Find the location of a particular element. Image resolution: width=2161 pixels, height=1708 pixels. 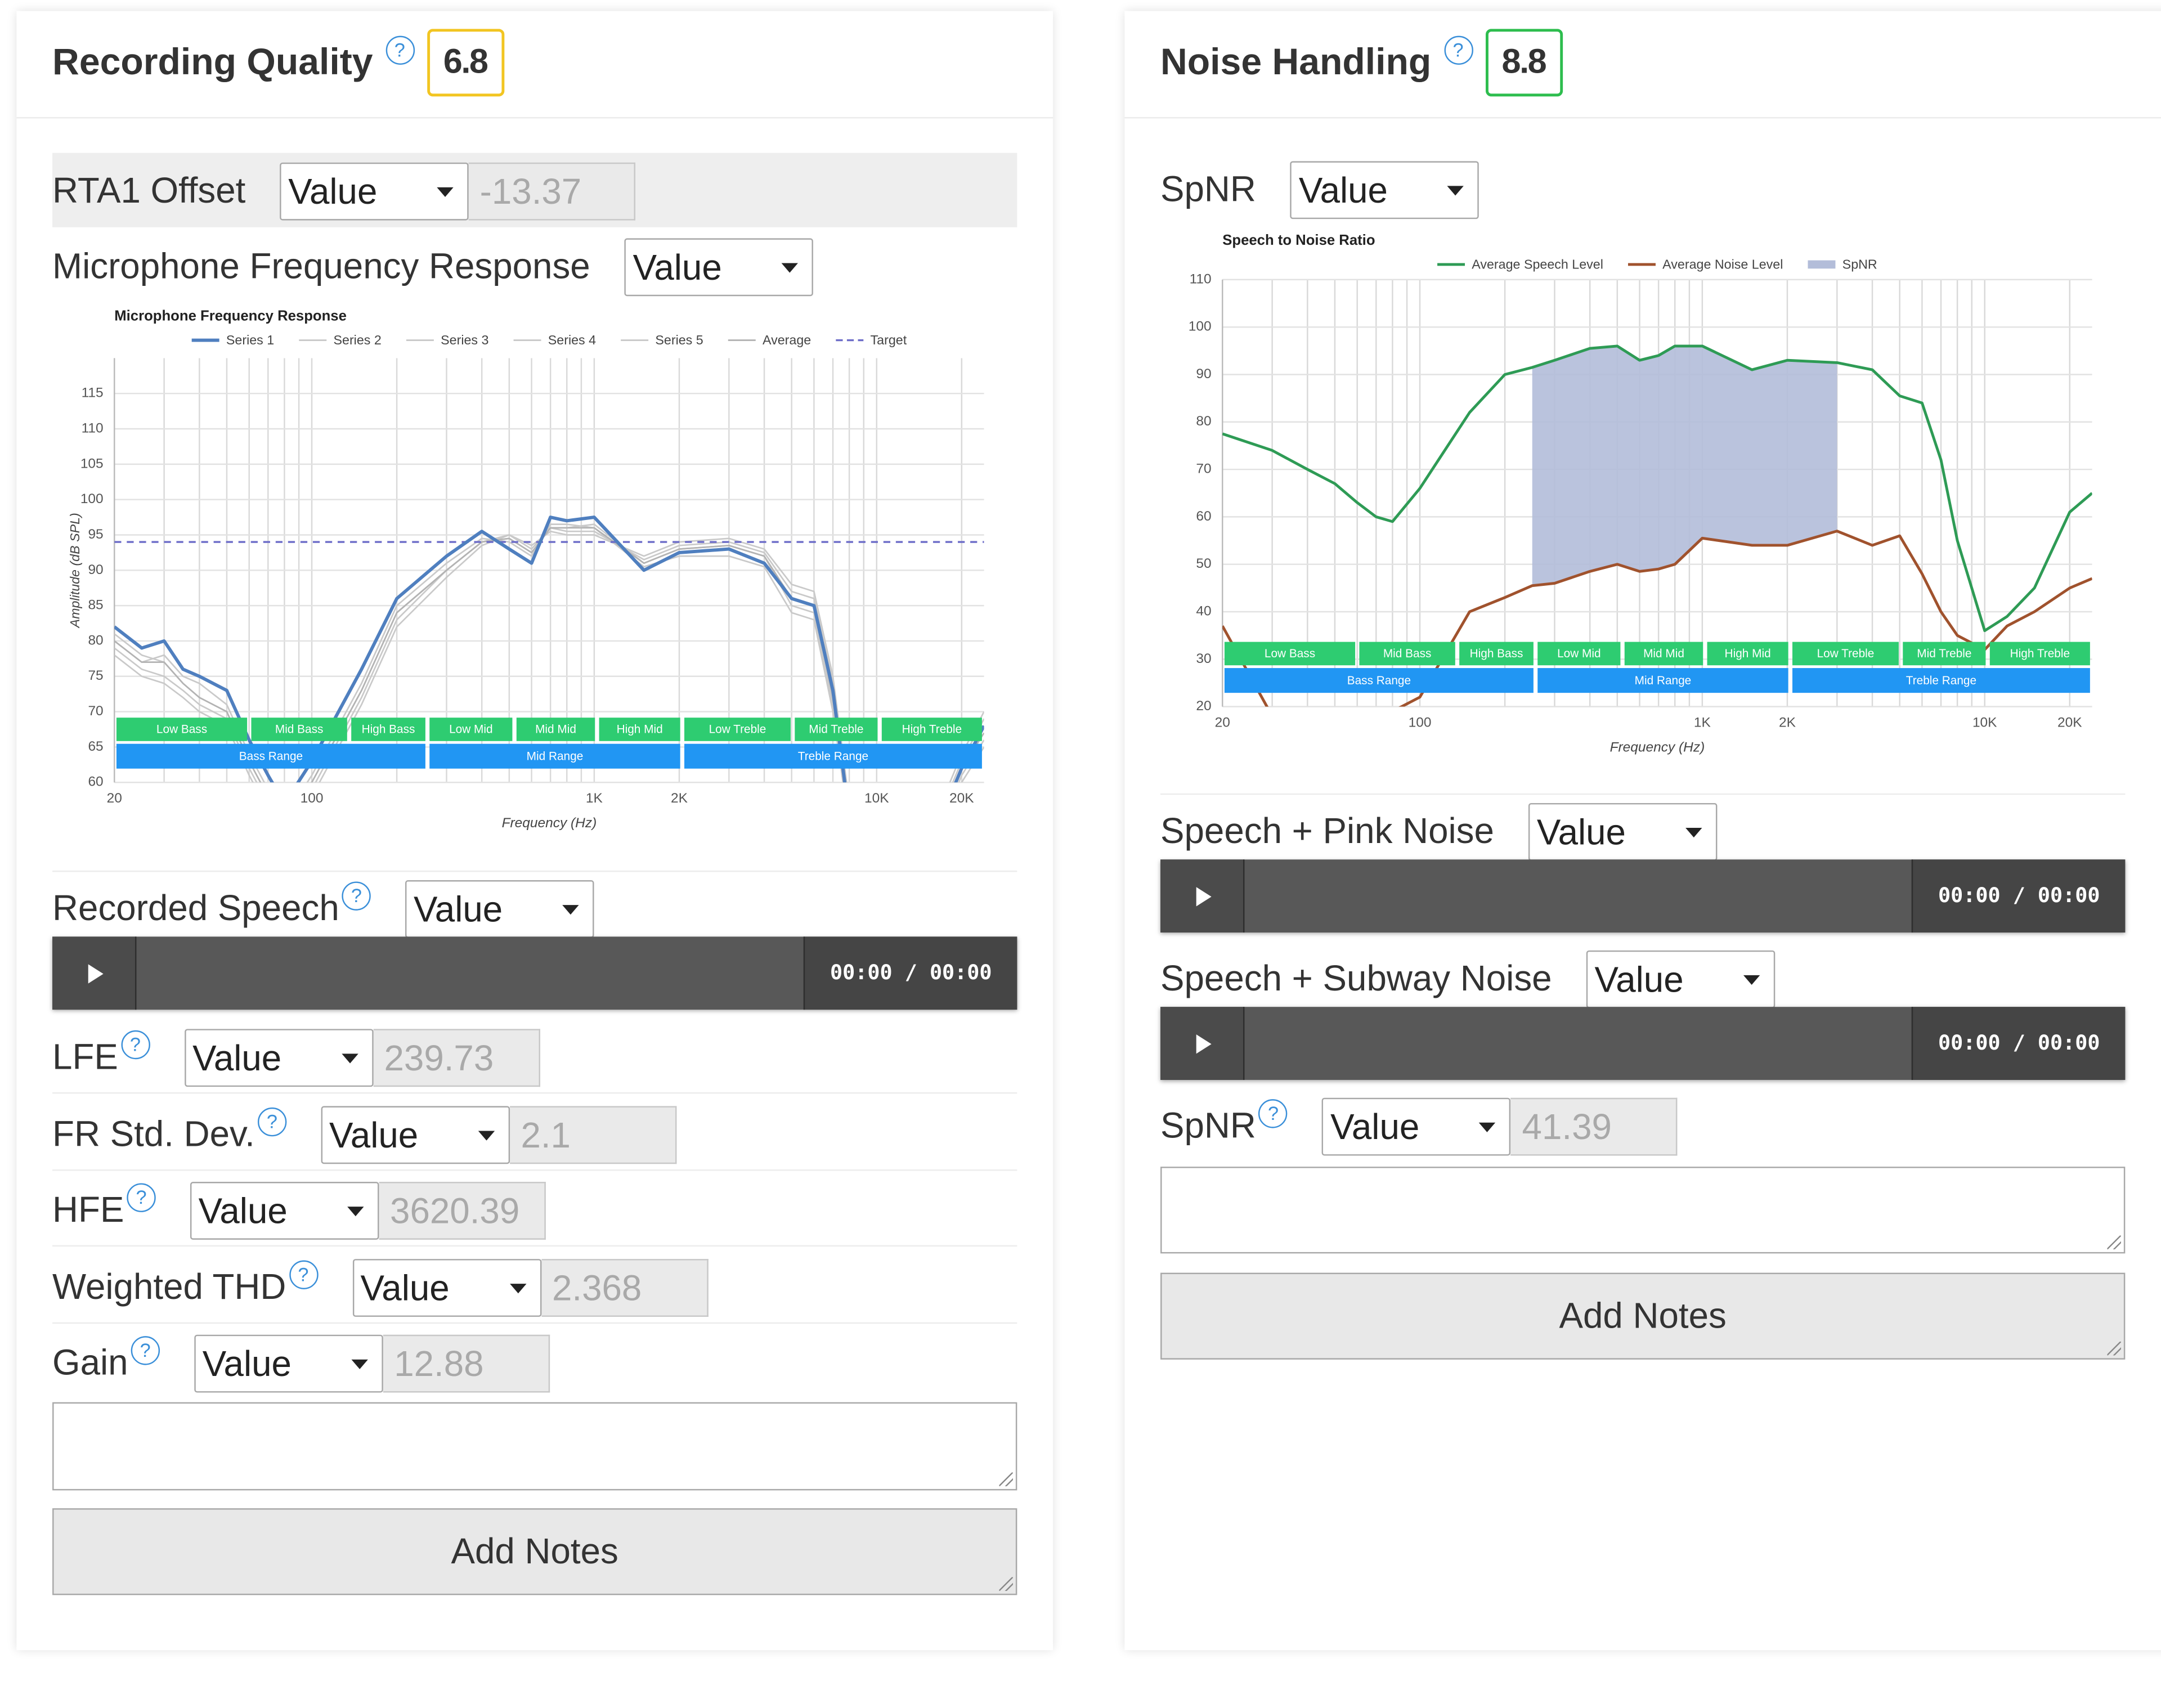

band-label: Mid Treble is located at coordinates (836, 729).